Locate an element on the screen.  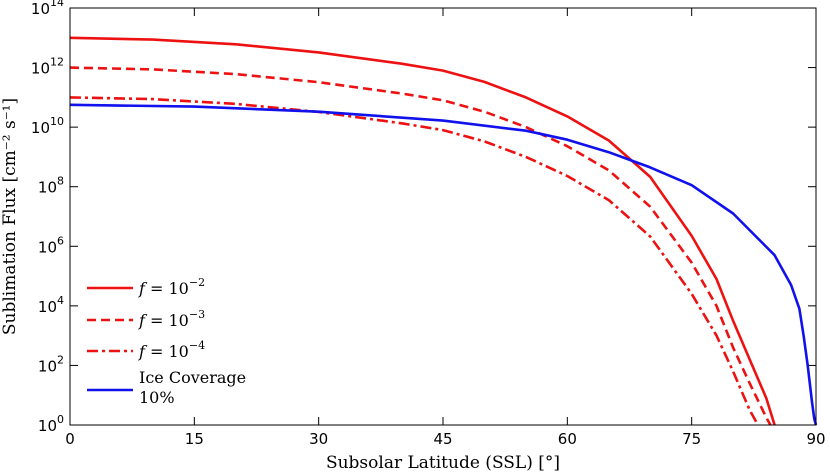
legend-label-4: Ice Coverage is located at coordinates (192, 377).